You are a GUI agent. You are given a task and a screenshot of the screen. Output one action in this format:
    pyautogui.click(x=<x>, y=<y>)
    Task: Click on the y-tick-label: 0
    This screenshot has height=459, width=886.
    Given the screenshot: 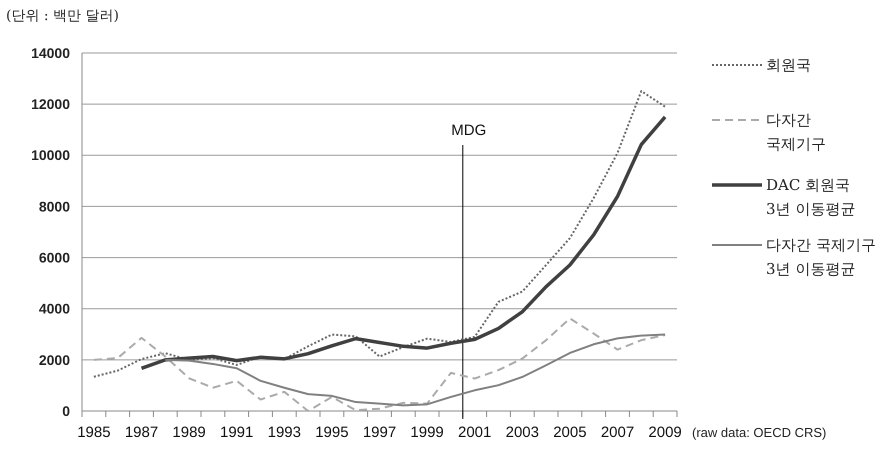 What is the action you would take?
    pyautogui.click(x=66, y=410)
    